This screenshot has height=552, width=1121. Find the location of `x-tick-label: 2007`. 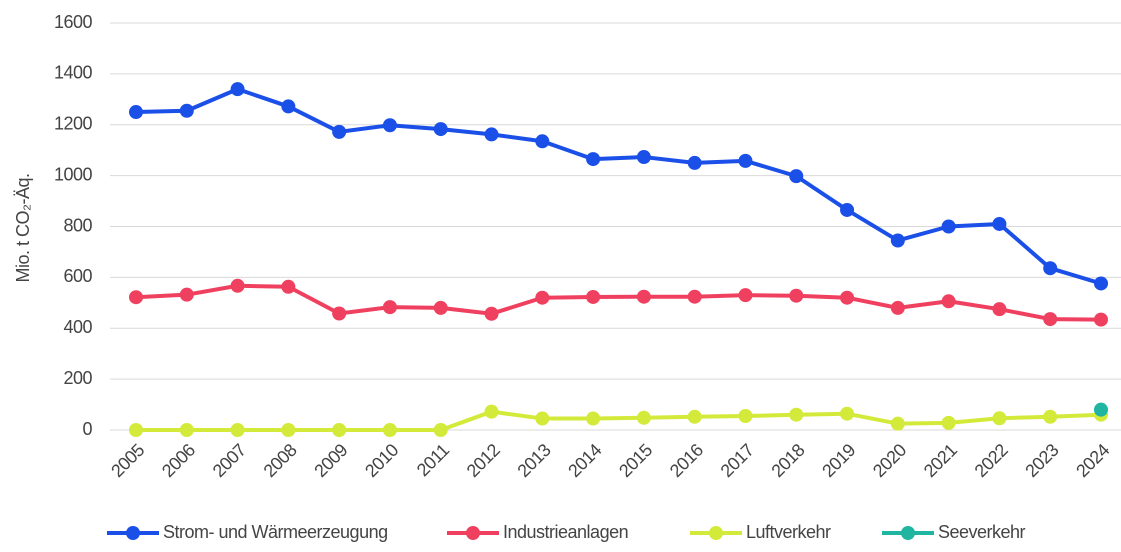

x-tick-label: 2007 is located at coordinates (229, 460).